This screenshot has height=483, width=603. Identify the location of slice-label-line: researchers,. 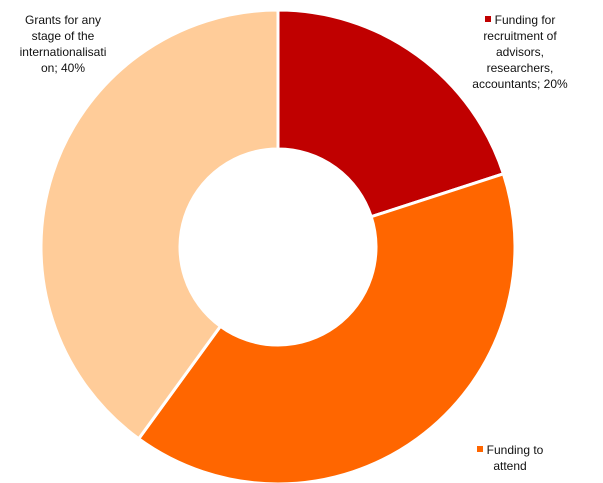
(520, 68).